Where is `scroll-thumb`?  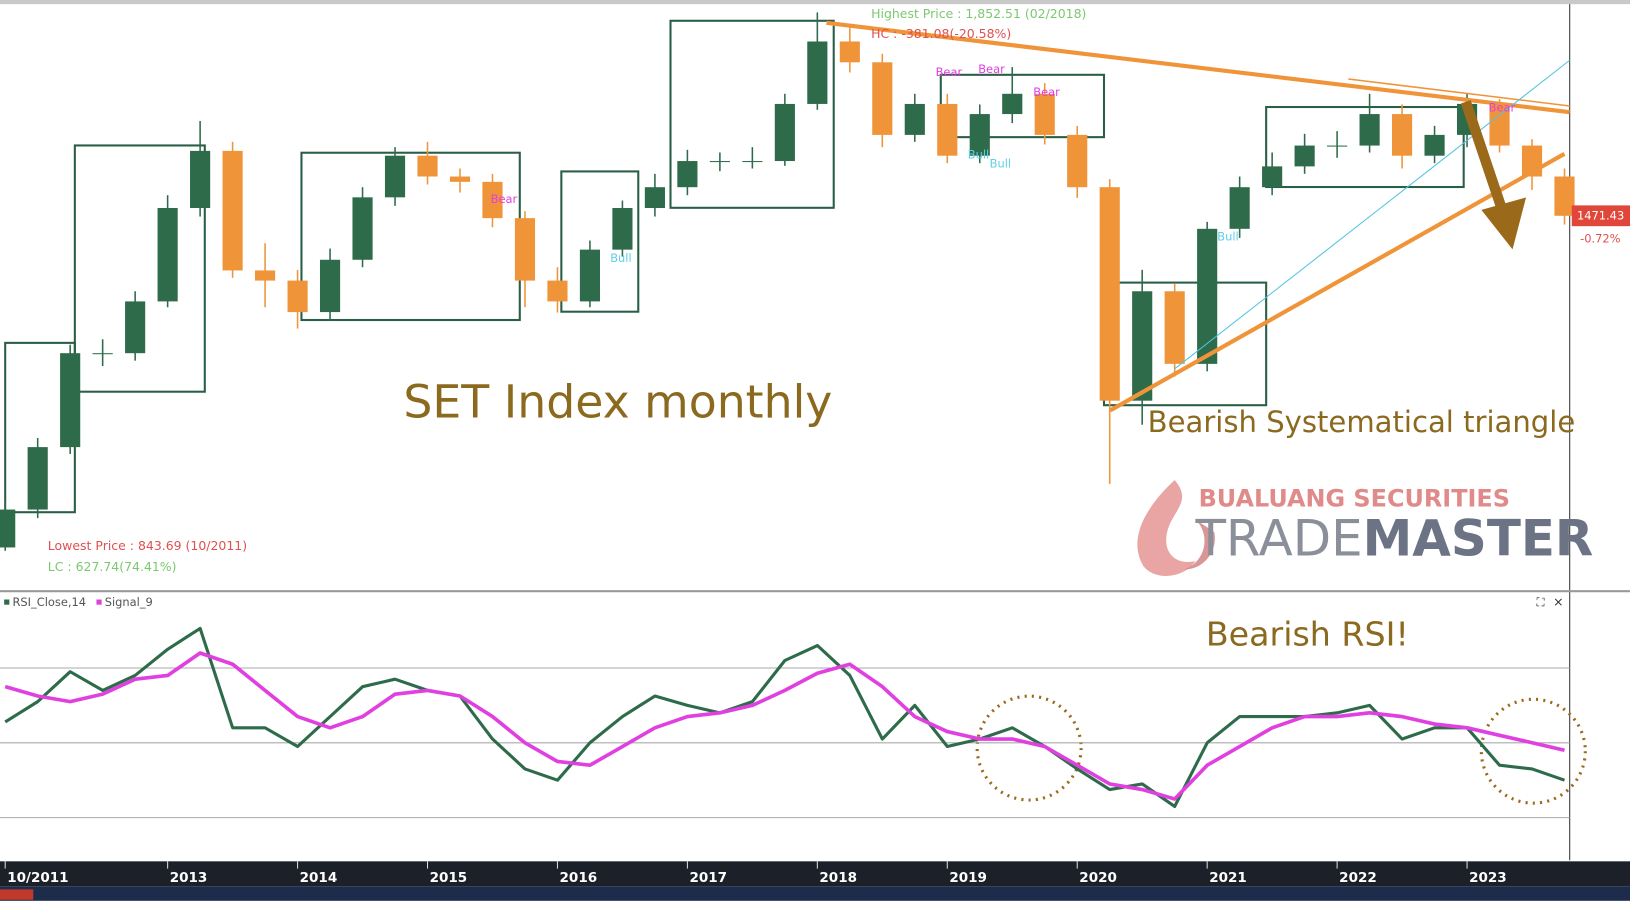 scroll-thumb is located at coordinates (17, 894).